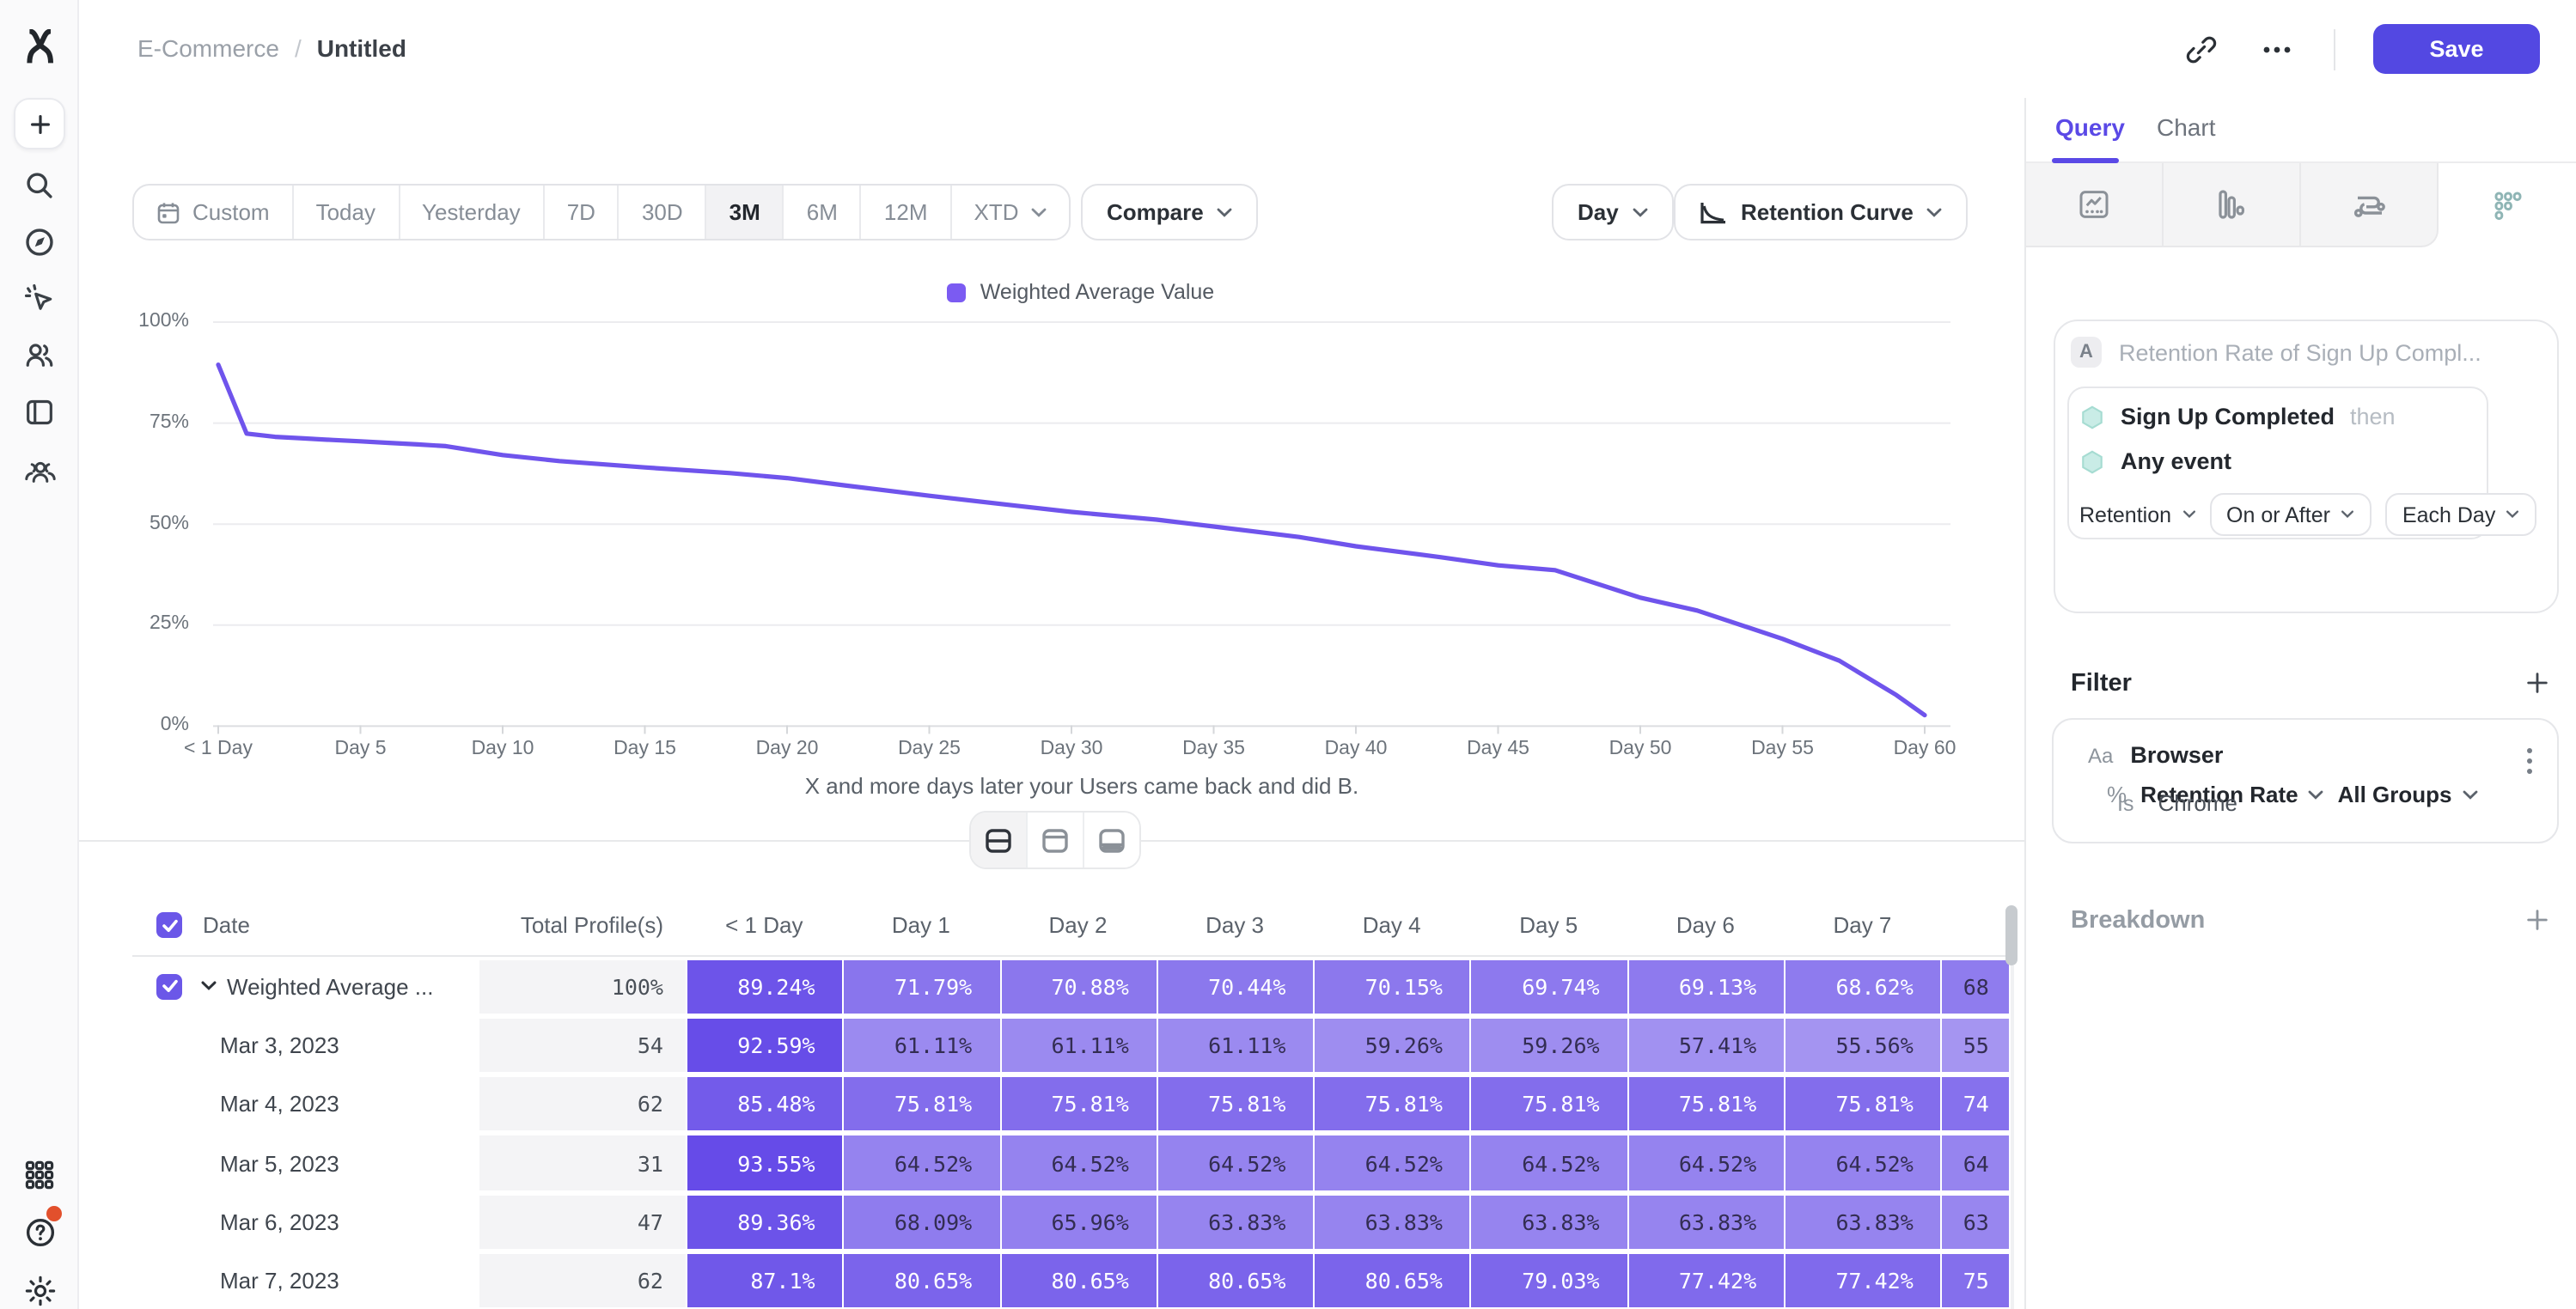  I want to click on event-b-row: Any event, so click(2155, 461).